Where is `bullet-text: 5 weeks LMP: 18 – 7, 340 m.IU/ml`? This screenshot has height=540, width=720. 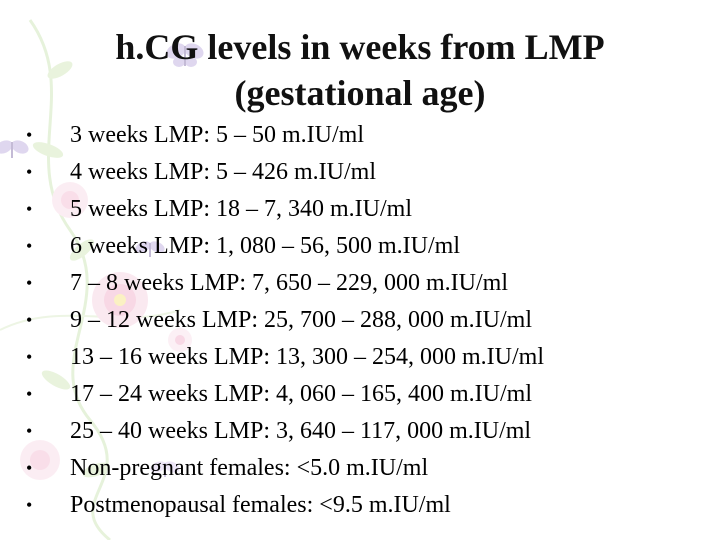 bullet-text: 5 weeks LMP: 18 – 7, 340 m.IU/ml is located at coordinates (241, 209).